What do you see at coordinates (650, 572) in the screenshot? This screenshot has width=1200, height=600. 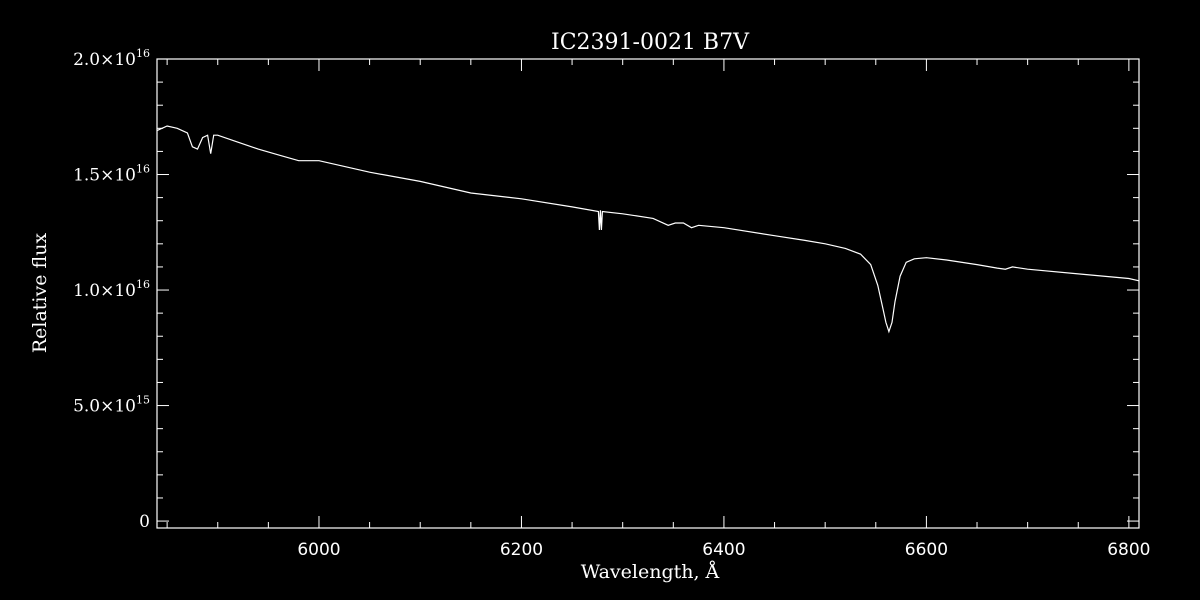 I see `x-axis-label: Wavelength, Å` at bounding box center [650, 572].